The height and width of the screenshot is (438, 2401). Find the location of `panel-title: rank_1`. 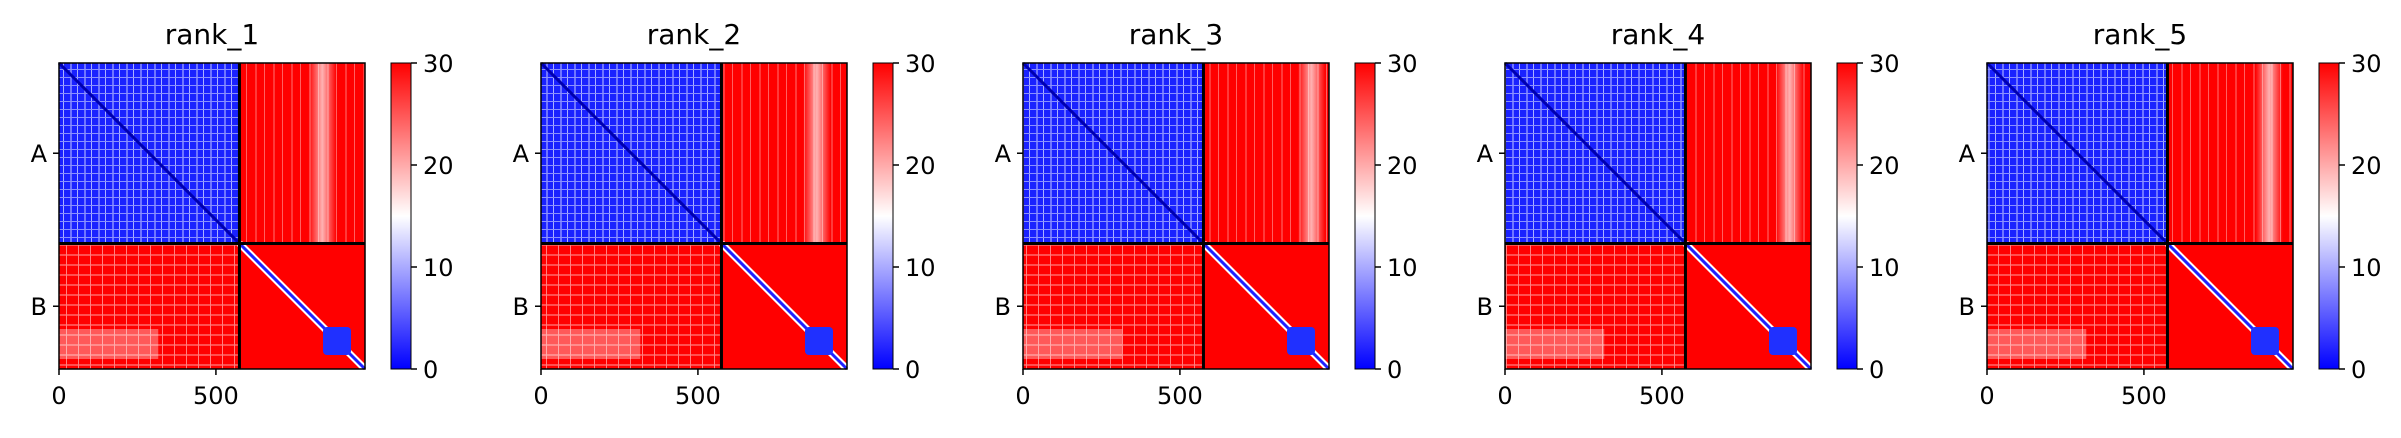

panel-title: rank_1 is located at coordinates (212, 34).